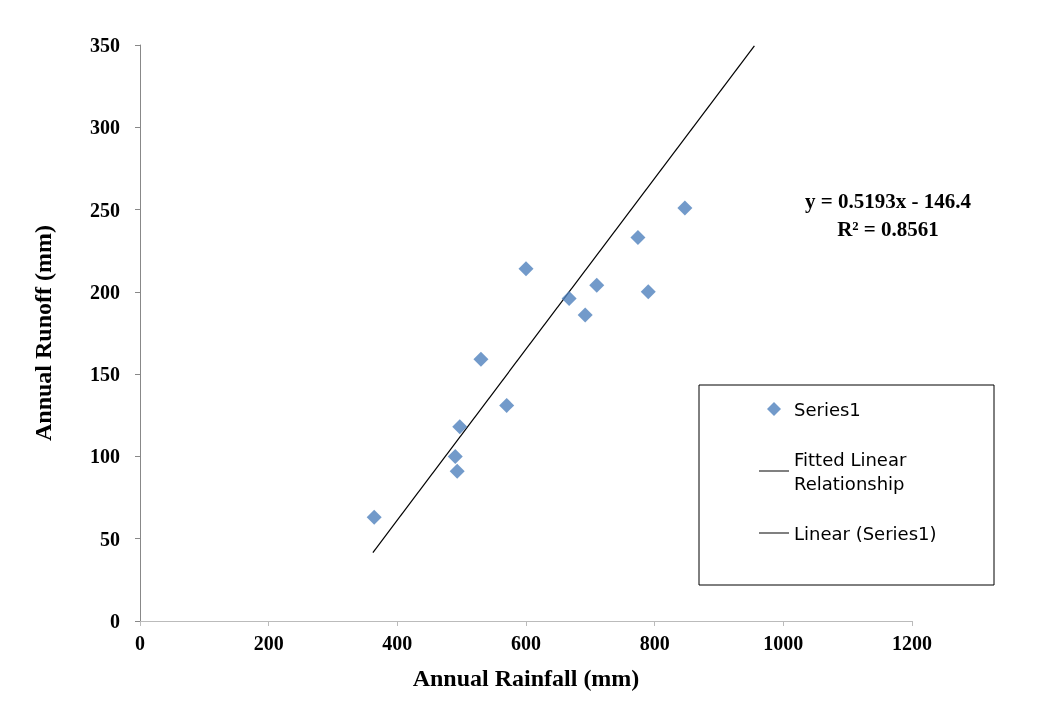  Describe the element at coordinates (397, 643) in the screenshot. I see `x-tick-label: 400` at that location.